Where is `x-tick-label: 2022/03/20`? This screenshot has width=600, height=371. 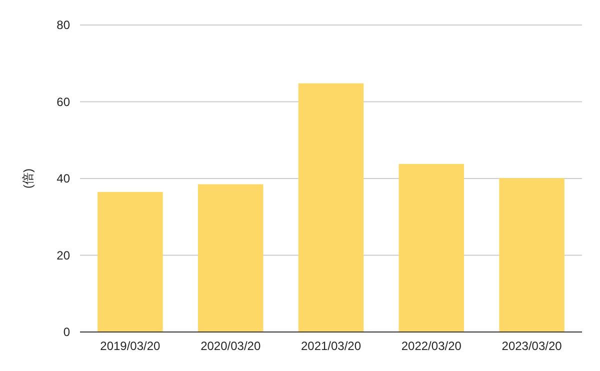 x-tick-label: 2022/03/20 is located at coordinates (431, 346).